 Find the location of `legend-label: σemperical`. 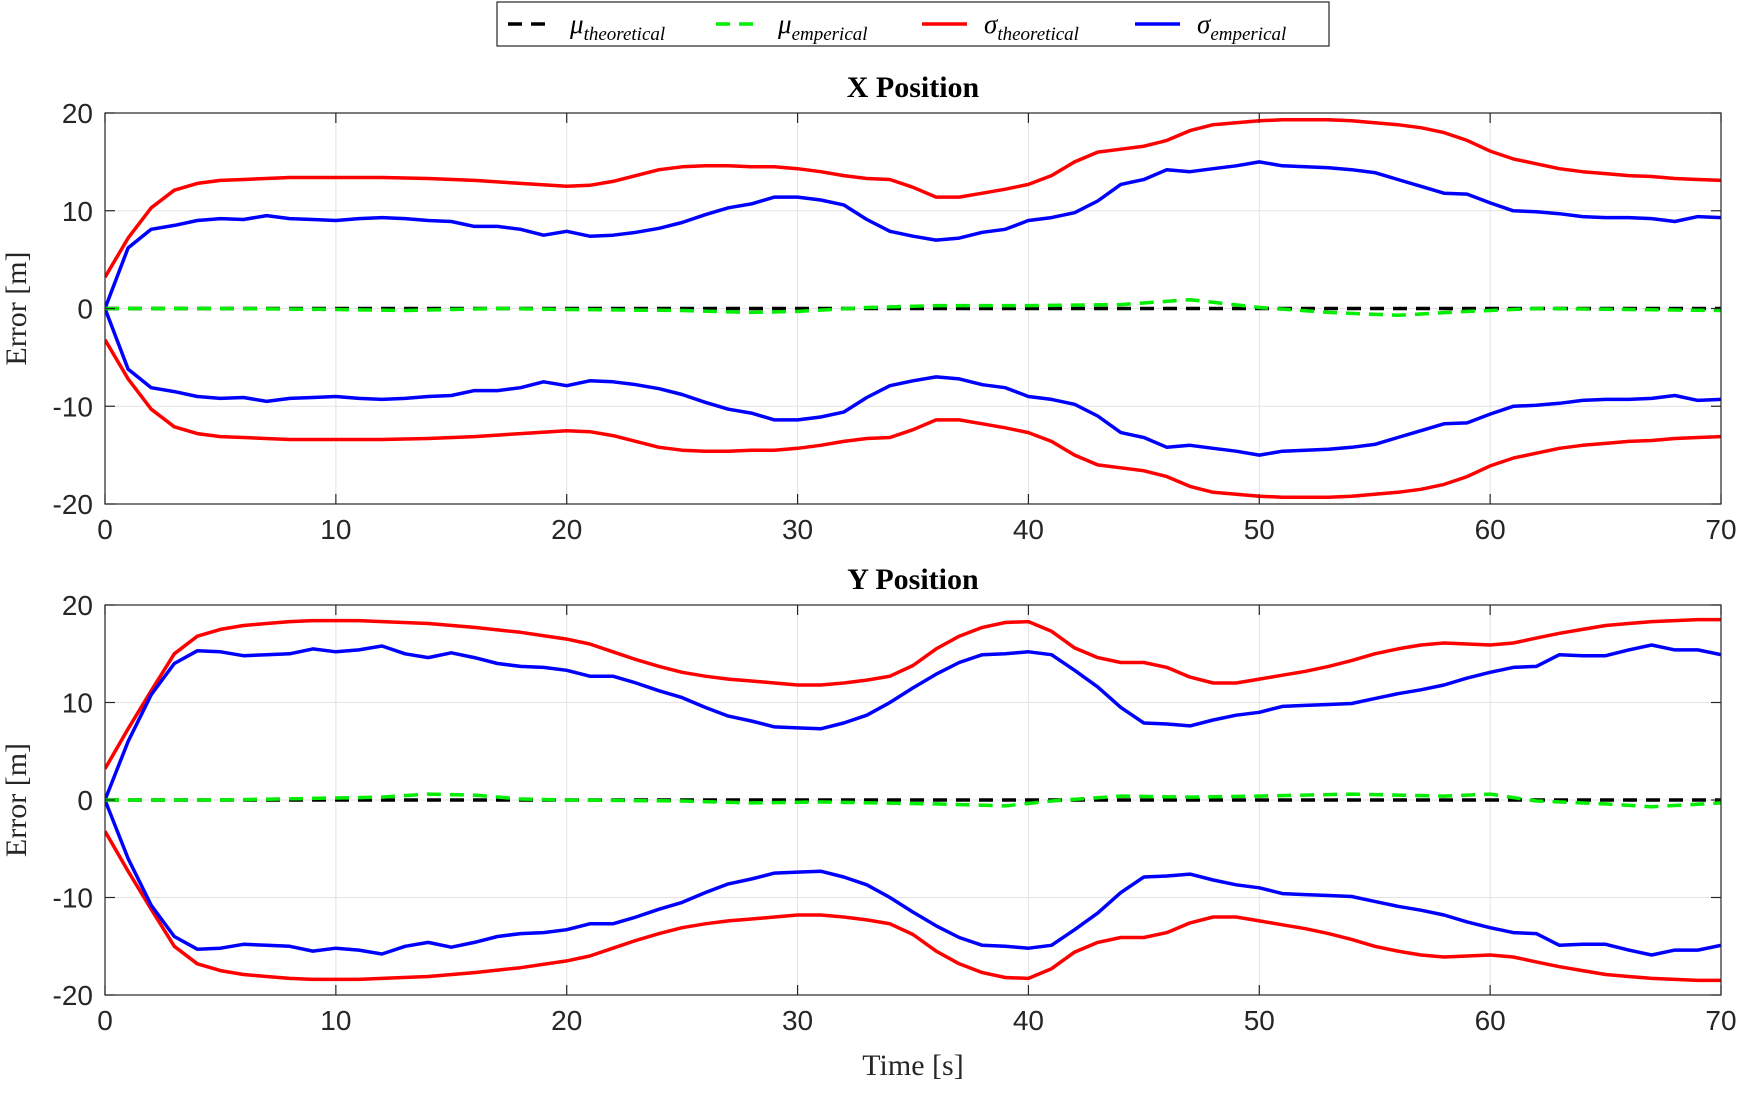

legend-label: σemperical is located at coordinates (1241, 27).